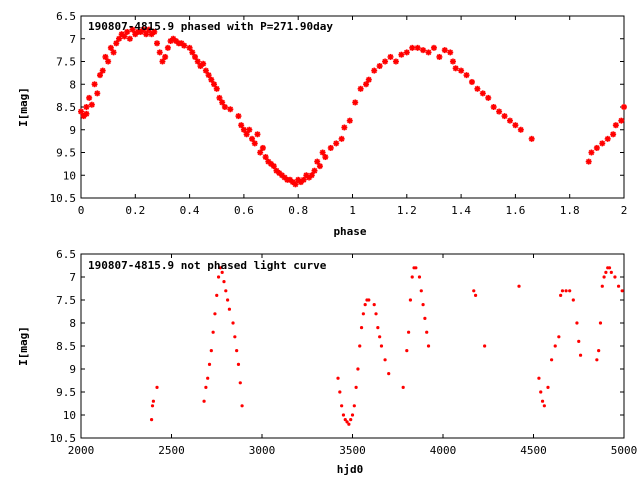 The image size is (640, 480). What do you see at coordinates (244, 210) in the screenshot?
I see `phased-x-tick-label: 0.6` at bounding box center [244, 210].